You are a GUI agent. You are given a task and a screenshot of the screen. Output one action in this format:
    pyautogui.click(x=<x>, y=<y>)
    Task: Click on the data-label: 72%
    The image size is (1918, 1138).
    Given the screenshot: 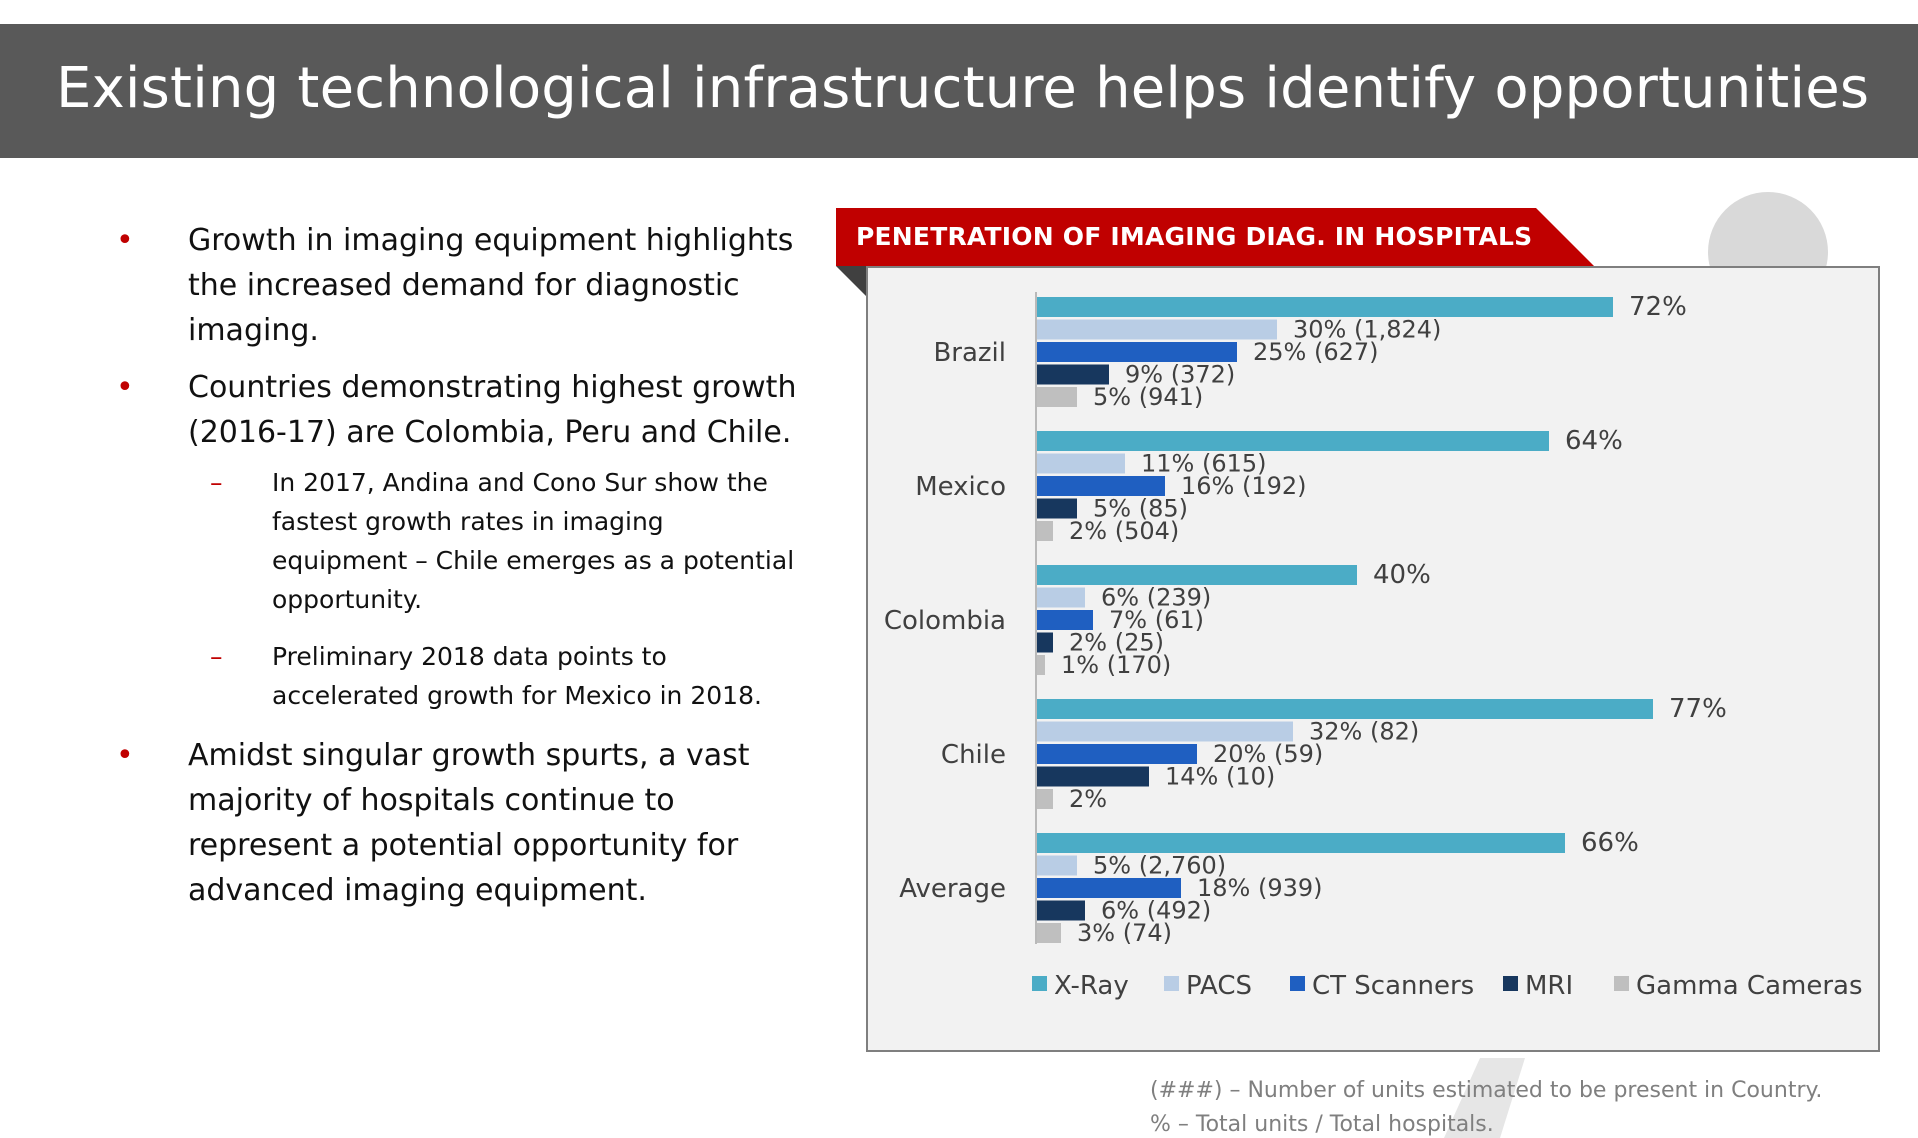 What is the action you would take?
    pyautogui.click(x=1658, y=307)
    